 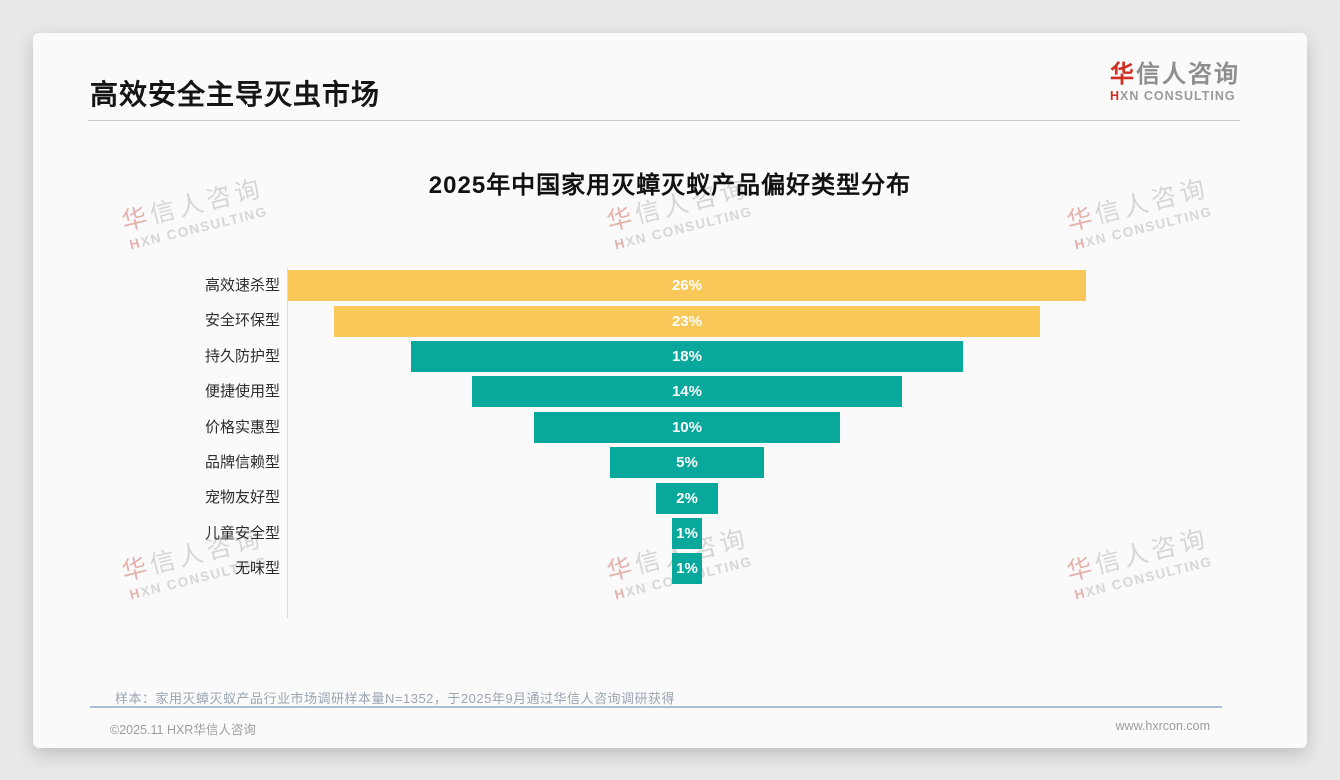 I want to click on footer-copyright: ©2025.11 HXR华信人咨询, so click(x=183, y=730).